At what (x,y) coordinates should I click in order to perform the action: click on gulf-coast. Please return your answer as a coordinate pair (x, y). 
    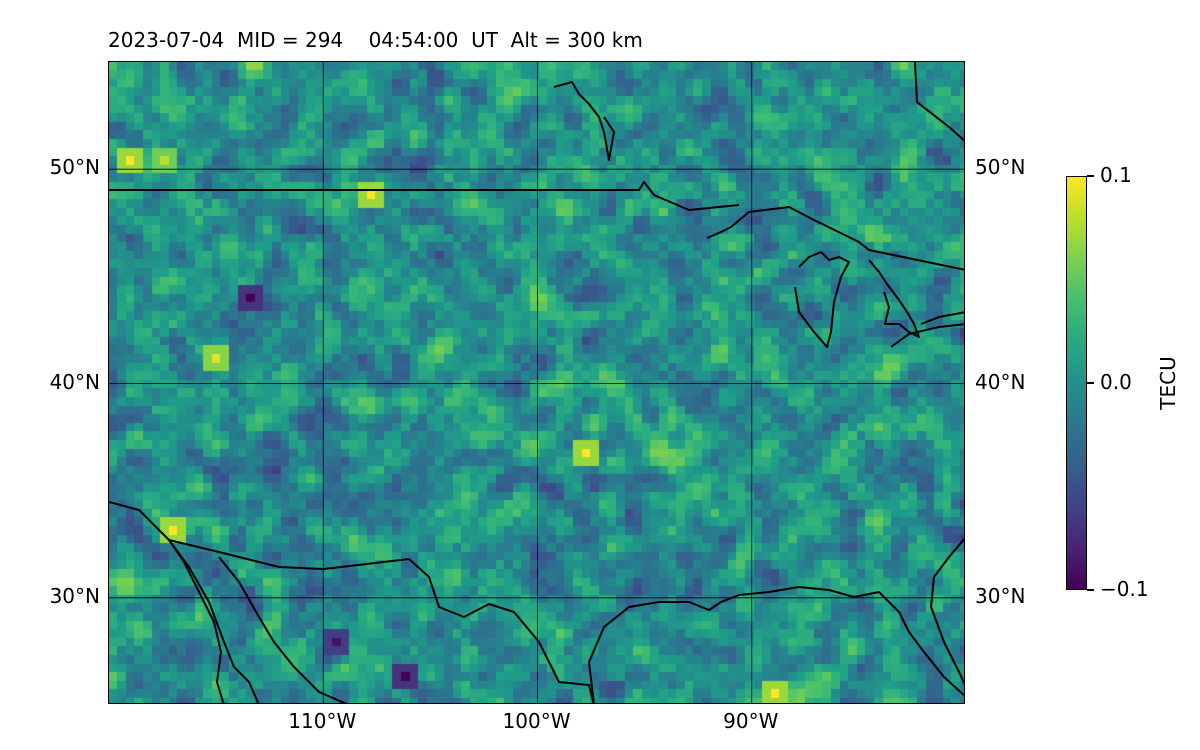
    Looking at the image, I should click on (776, 644).